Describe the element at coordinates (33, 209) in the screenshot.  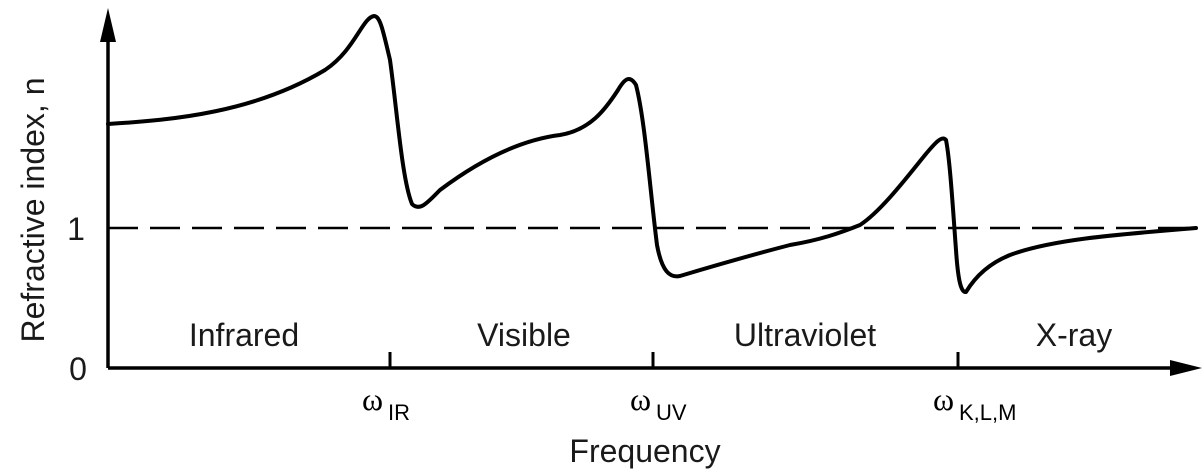
I see `y-axis-label: Refractive index, n` at that location.